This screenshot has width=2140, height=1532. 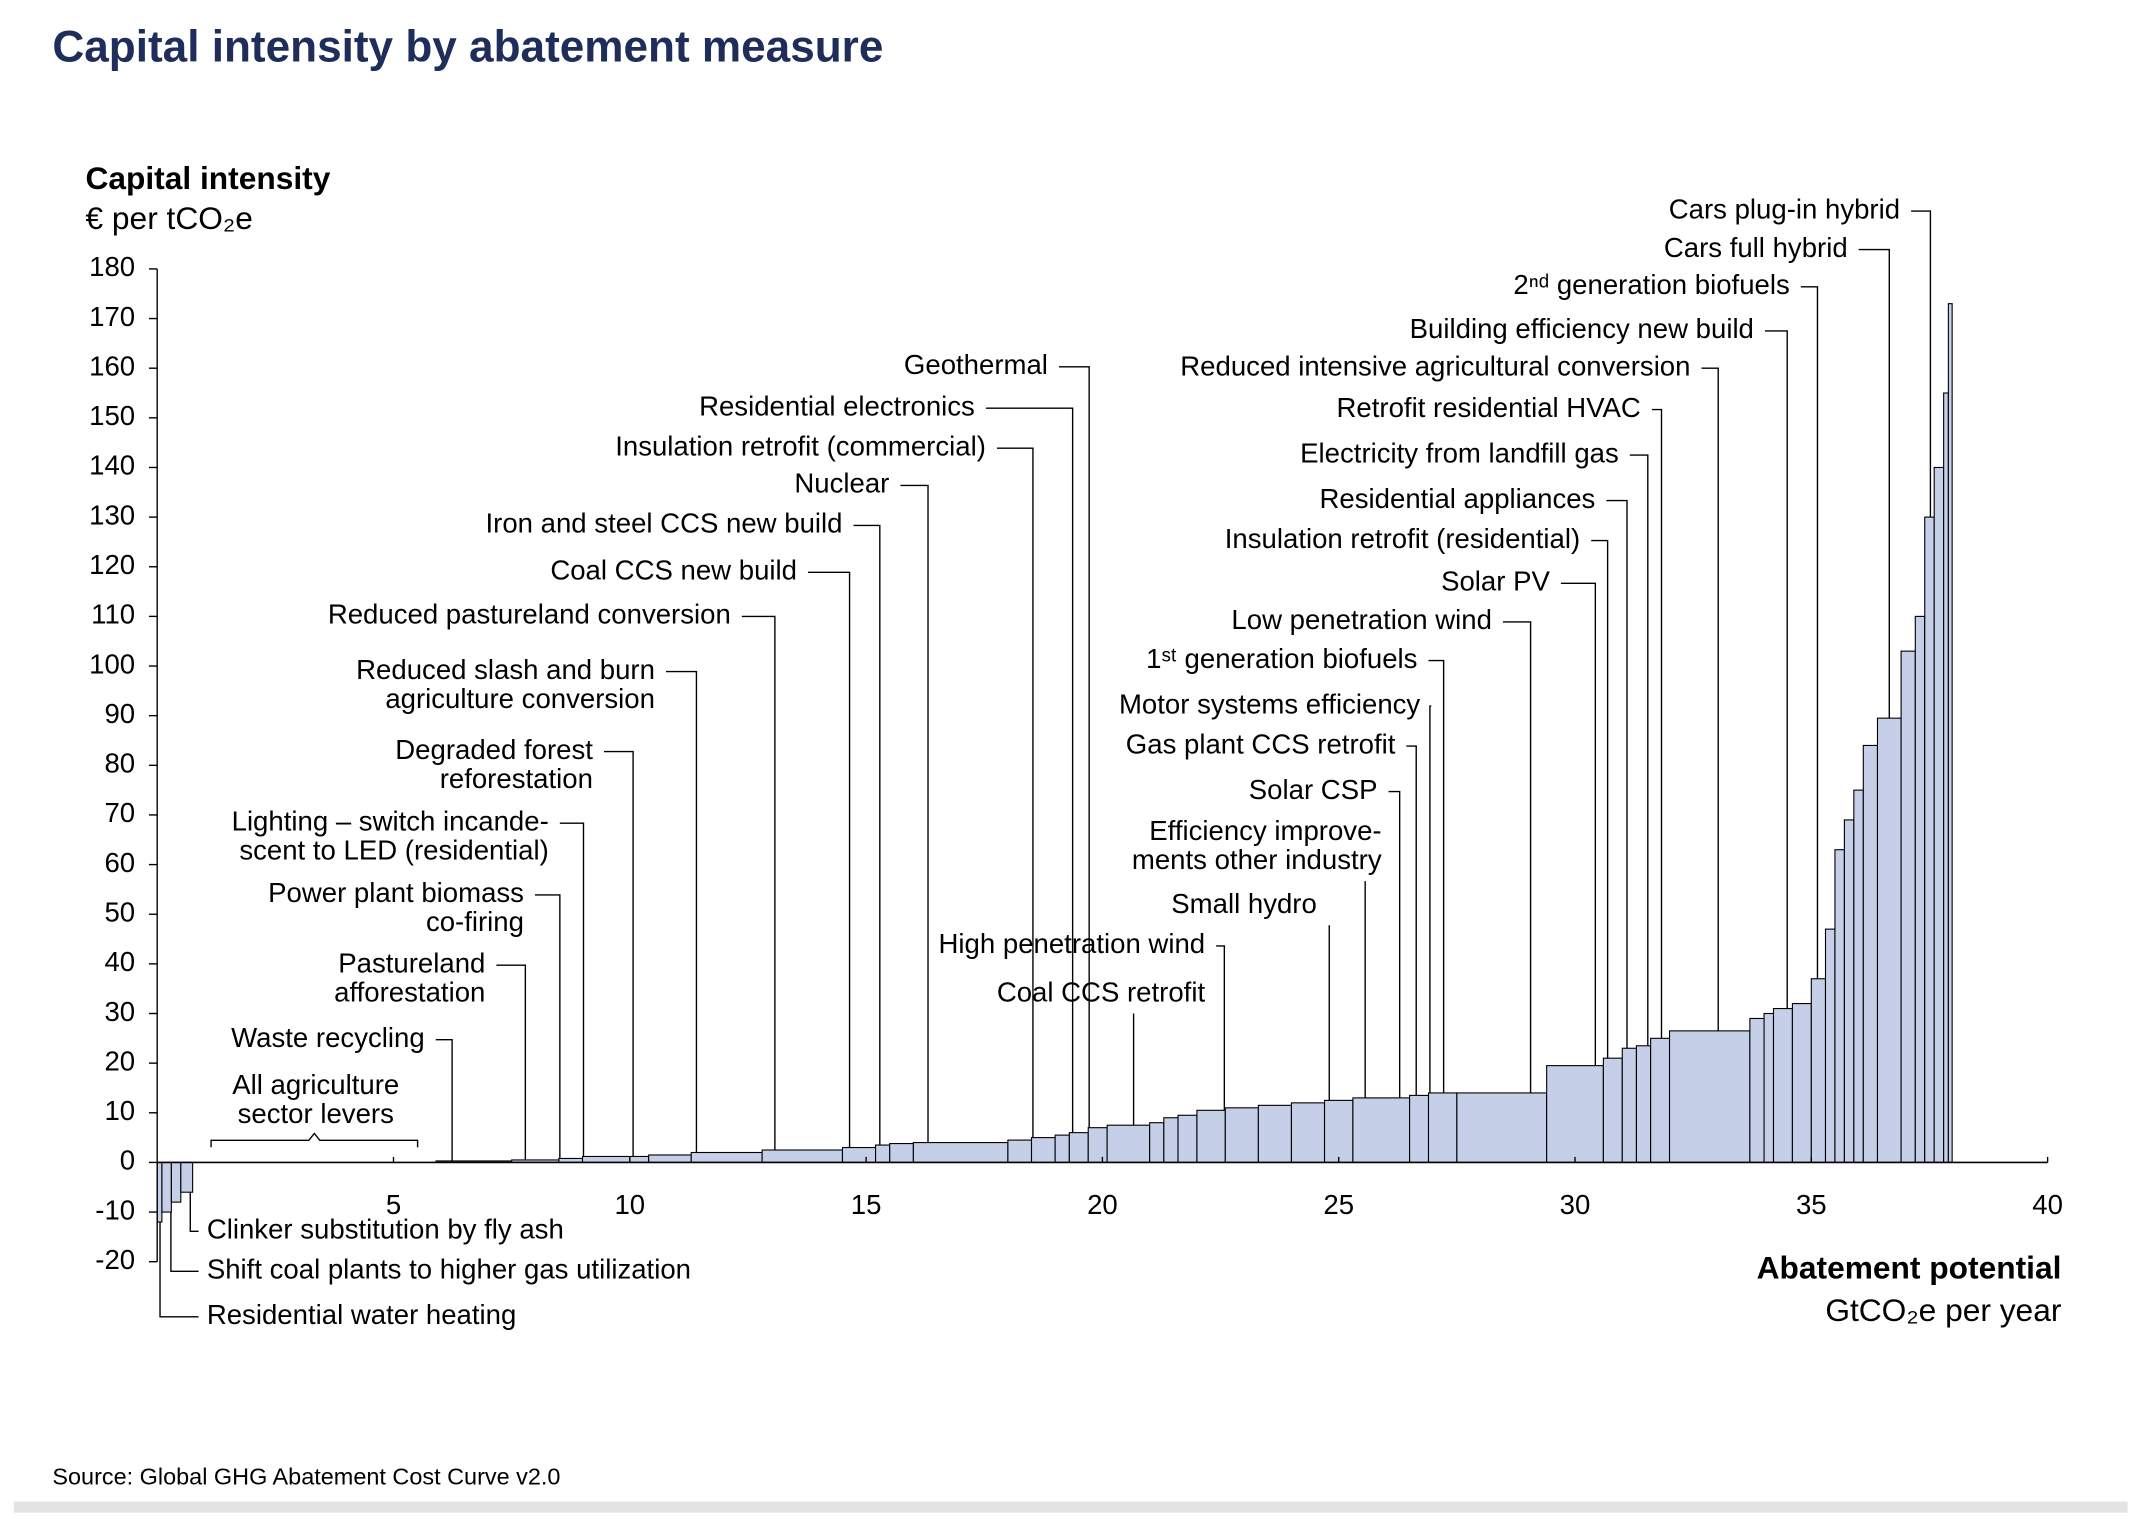 What do you see at coordinates (115, 1259) in the screenshot?
I see `y-tick-label: -20` at bounding box center [115, 1259].